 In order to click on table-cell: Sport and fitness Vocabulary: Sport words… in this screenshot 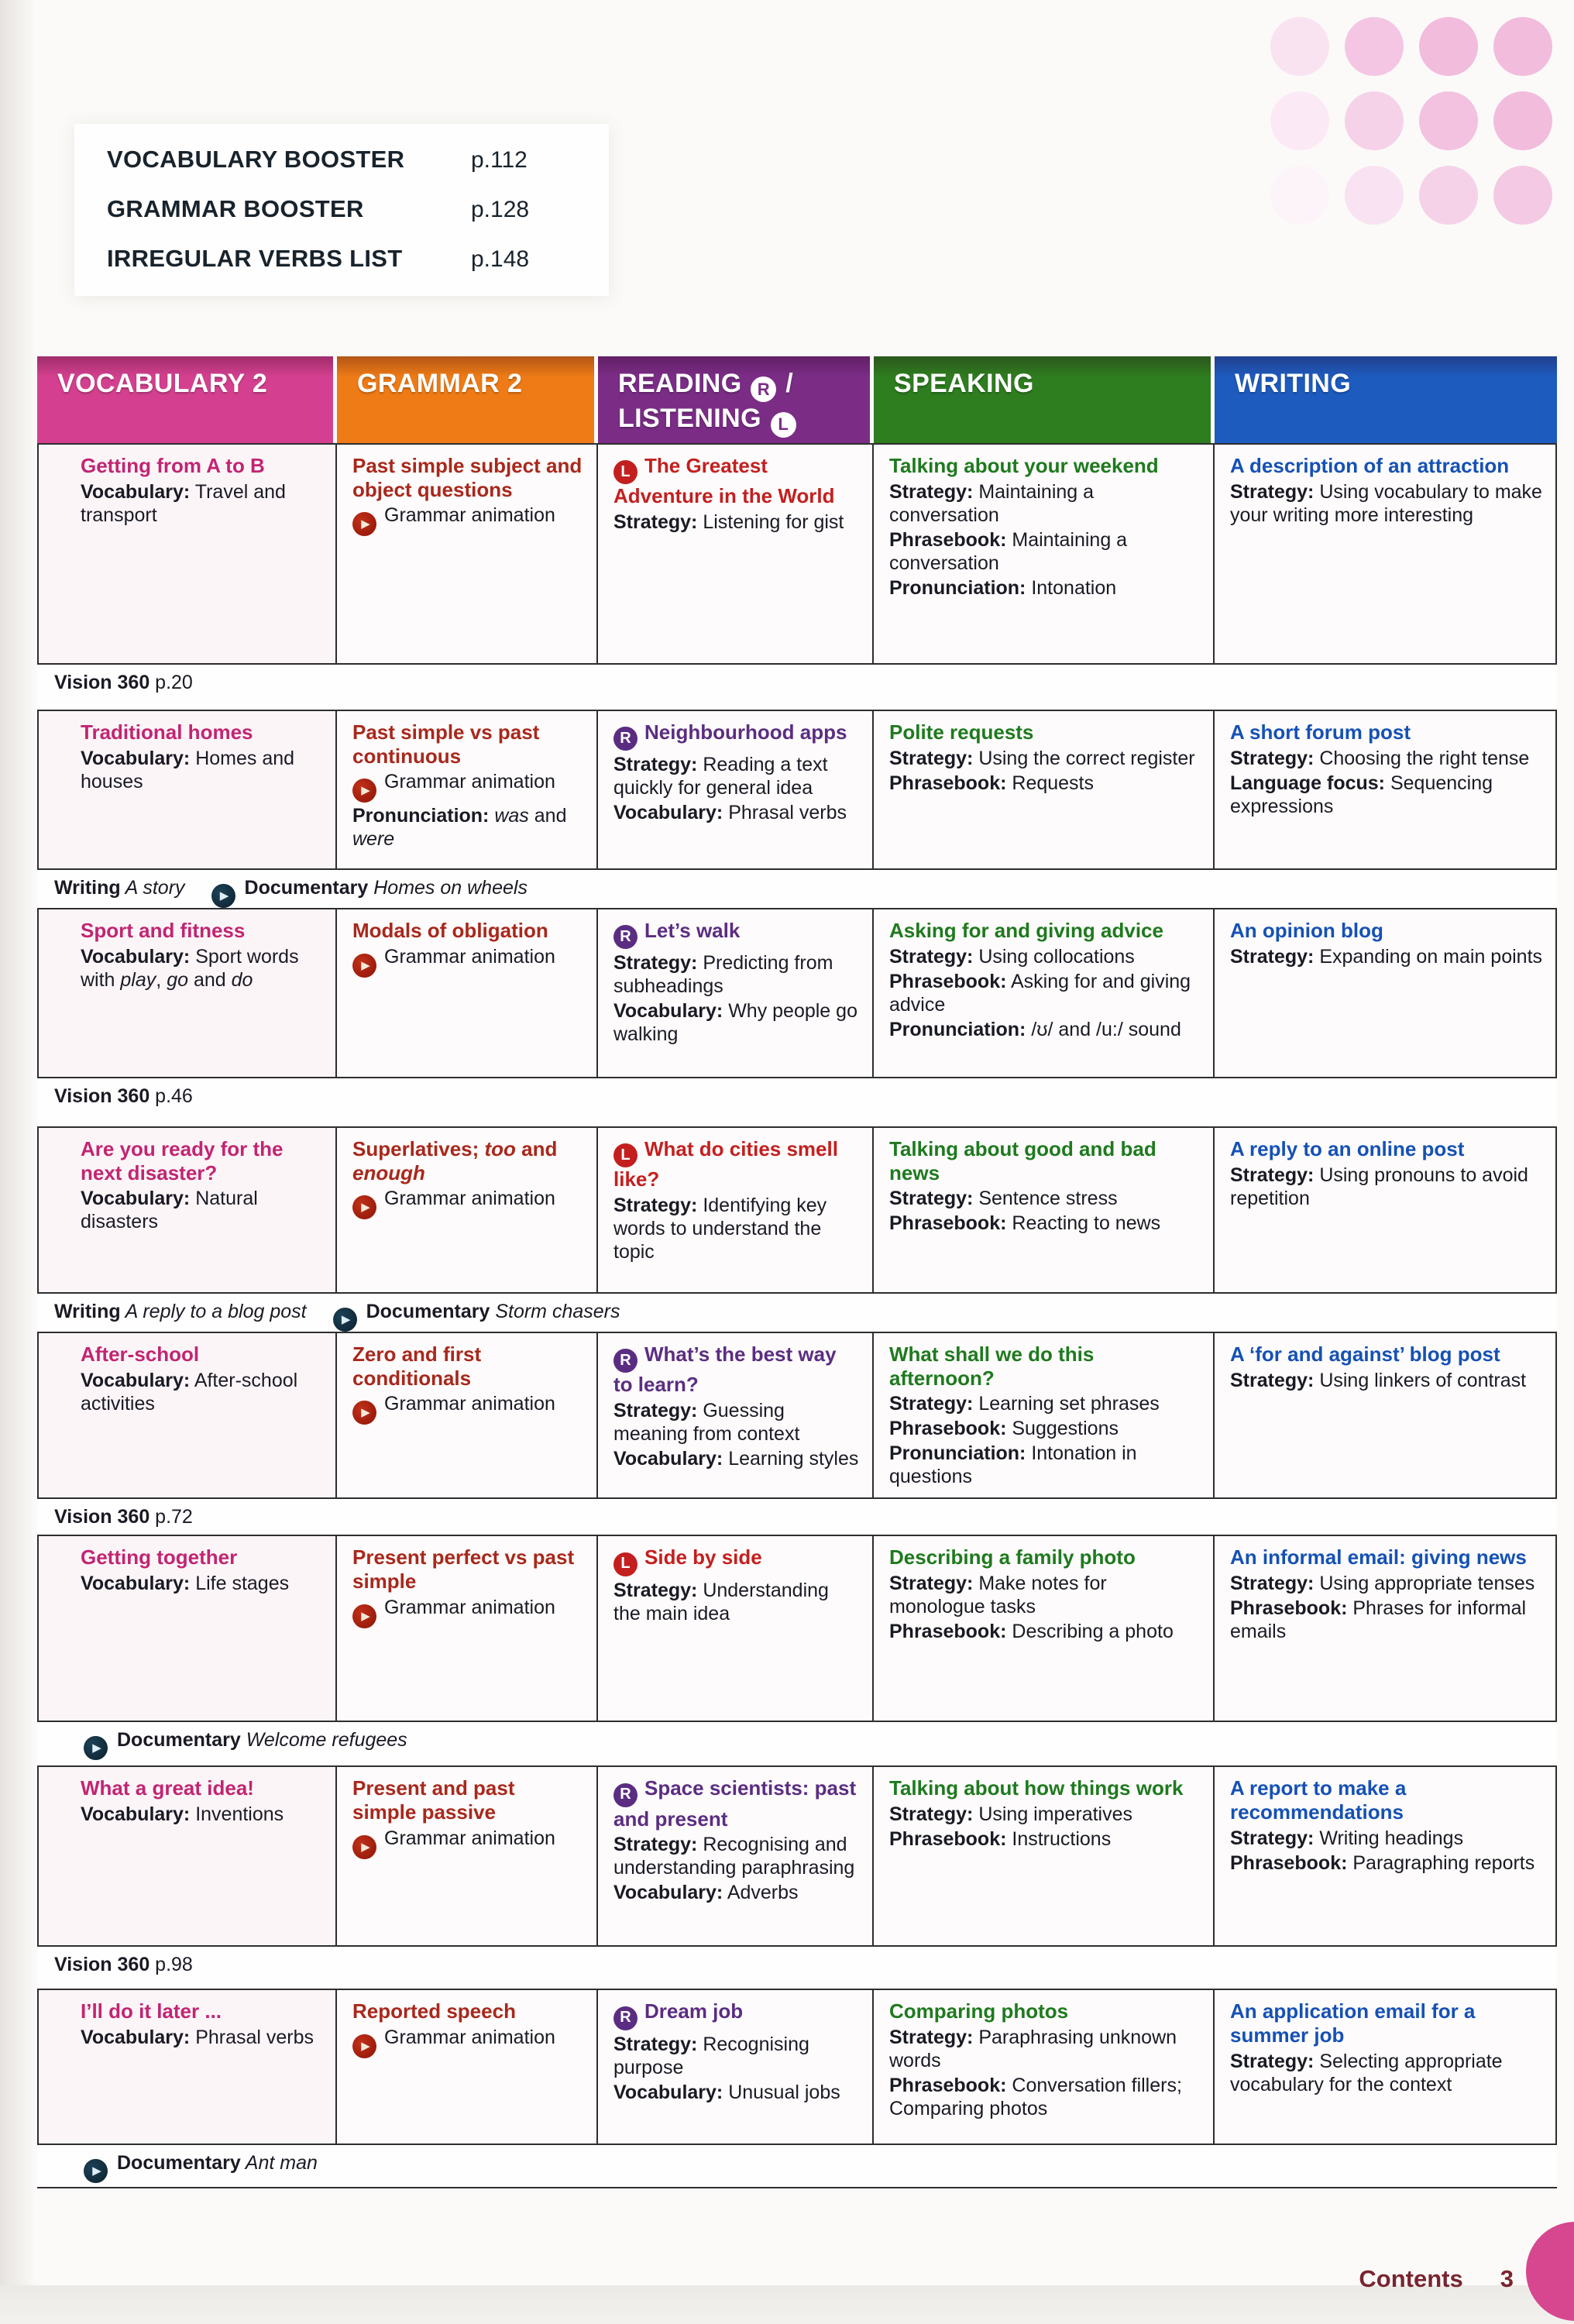, I will do `click(187, 993)`.